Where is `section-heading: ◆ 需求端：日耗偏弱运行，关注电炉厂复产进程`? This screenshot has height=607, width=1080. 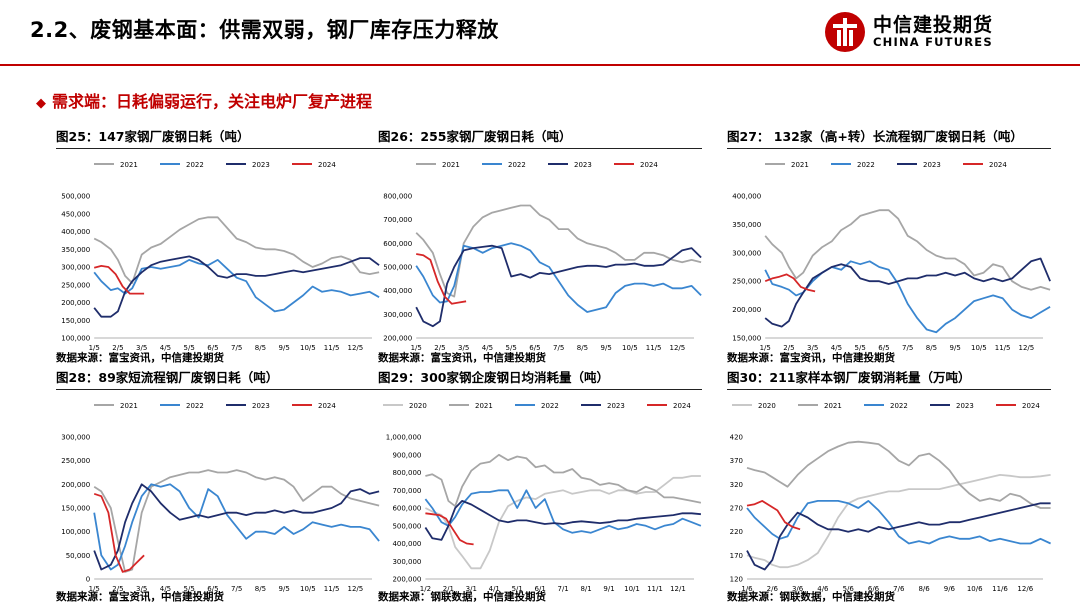
section-heading: ◆ 需求端：日耗偏弱运行，关注电炉厂复产进程 is located at coordinates (204, 100).